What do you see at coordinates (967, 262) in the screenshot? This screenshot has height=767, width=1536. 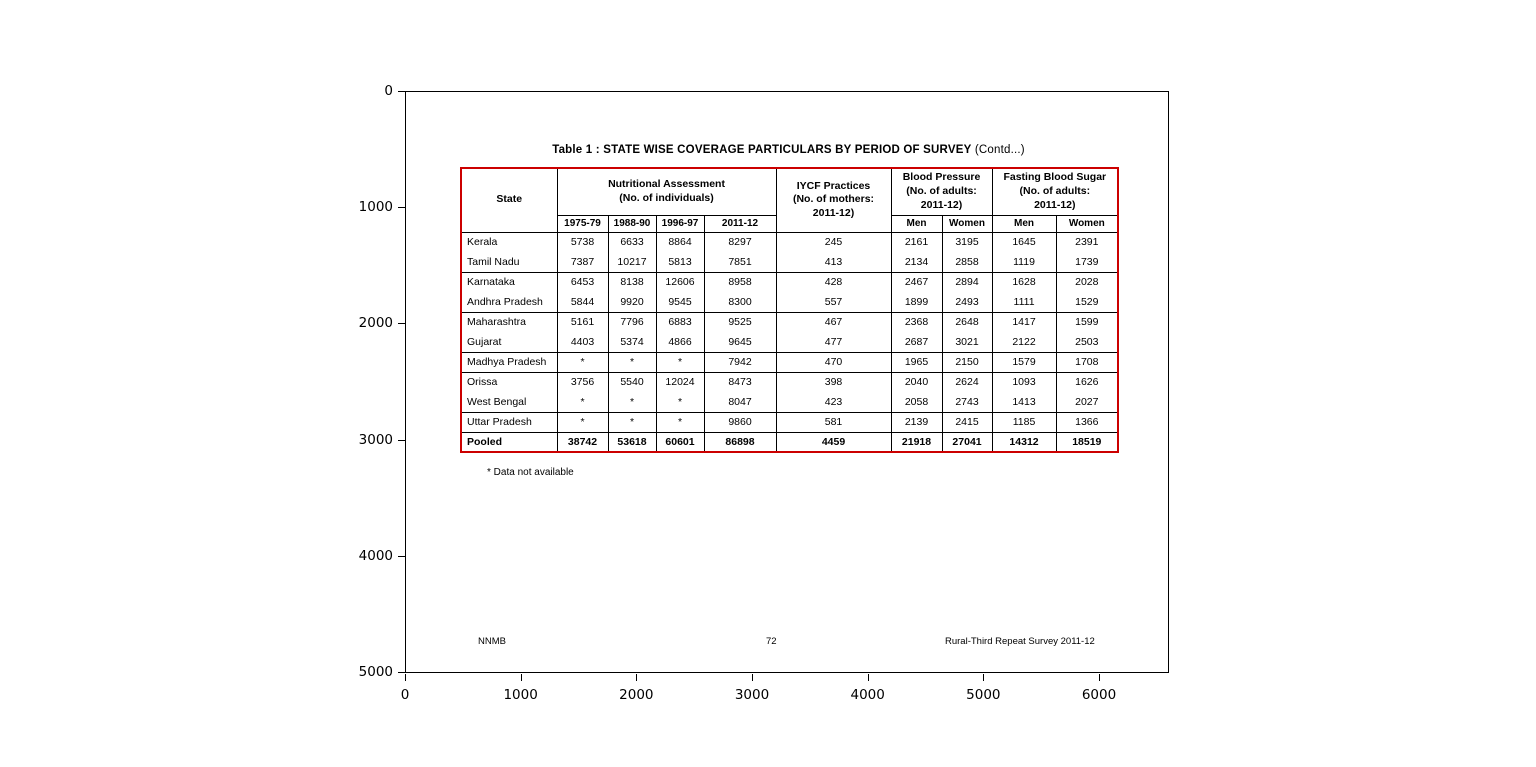 I see `value-cell: 2858` at bounding box center [967, 262].